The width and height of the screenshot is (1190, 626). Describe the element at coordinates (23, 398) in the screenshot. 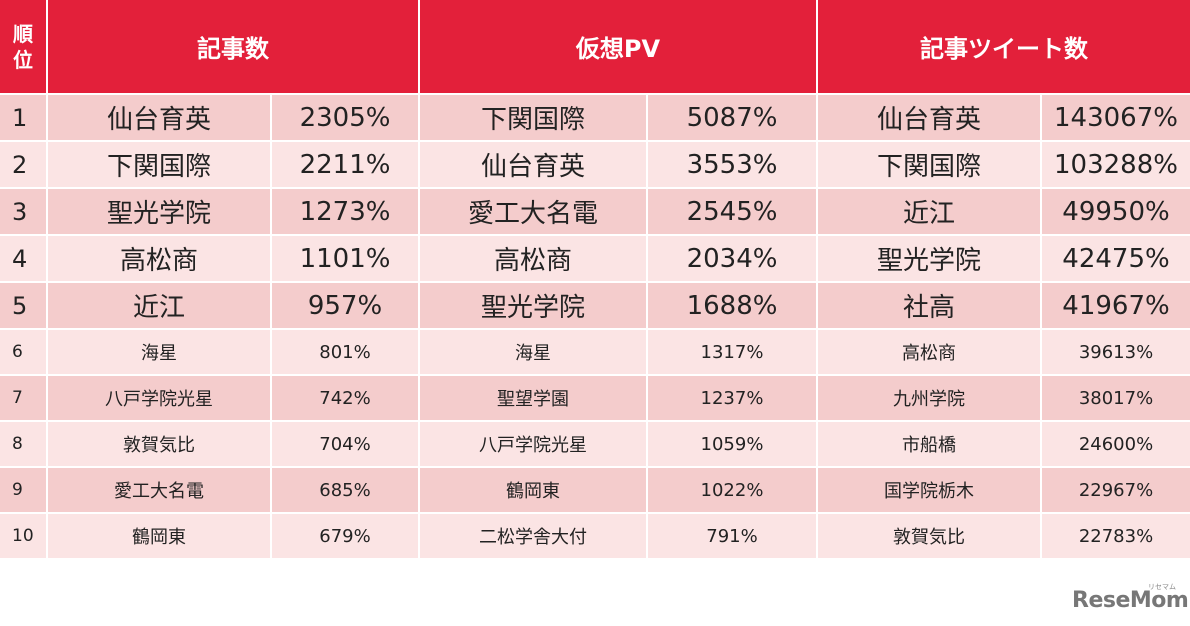

I see `rank-cell: 7` at that location.